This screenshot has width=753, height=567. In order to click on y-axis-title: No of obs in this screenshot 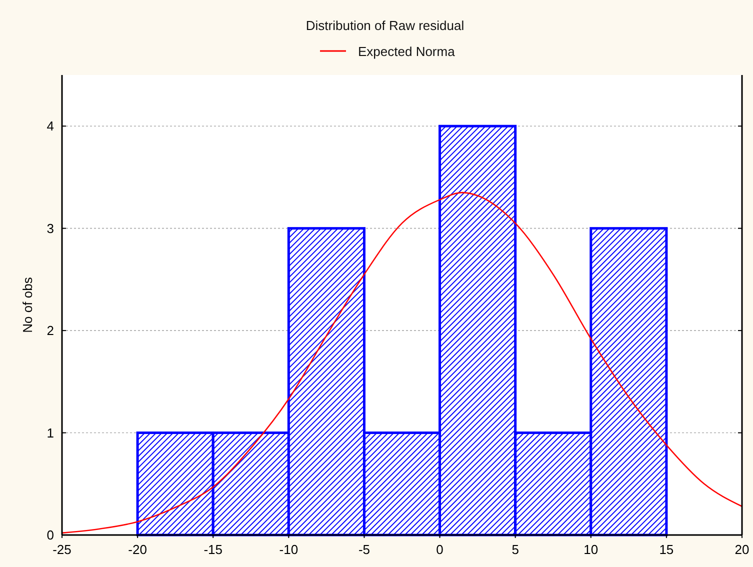, I will do `click(27, 304)`.